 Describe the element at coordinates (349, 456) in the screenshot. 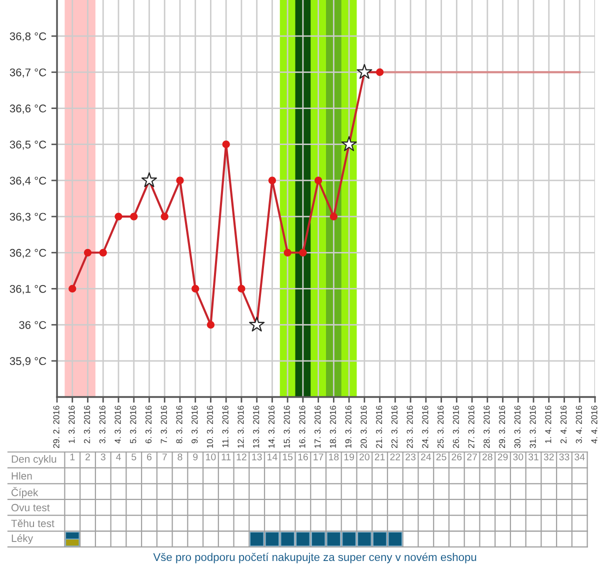

I see `x-tick-label: 19` at that location.